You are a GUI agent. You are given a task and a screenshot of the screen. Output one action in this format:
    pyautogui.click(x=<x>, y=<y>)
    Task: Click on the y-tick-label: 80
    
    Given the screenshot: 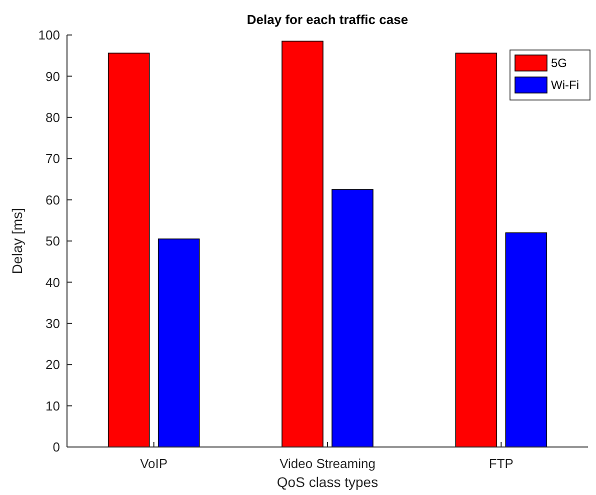 What is the action you would take?
    pyautogui.click(x=53, y=117)
    